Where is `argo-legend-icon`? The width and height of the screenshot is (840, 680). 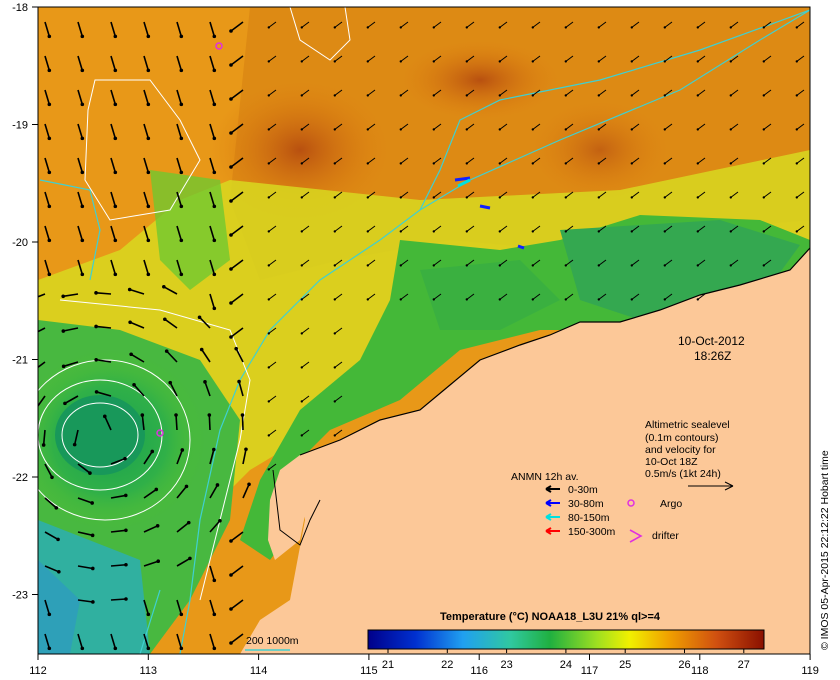 argo-legend-icon is located at coordinates (631, 503).